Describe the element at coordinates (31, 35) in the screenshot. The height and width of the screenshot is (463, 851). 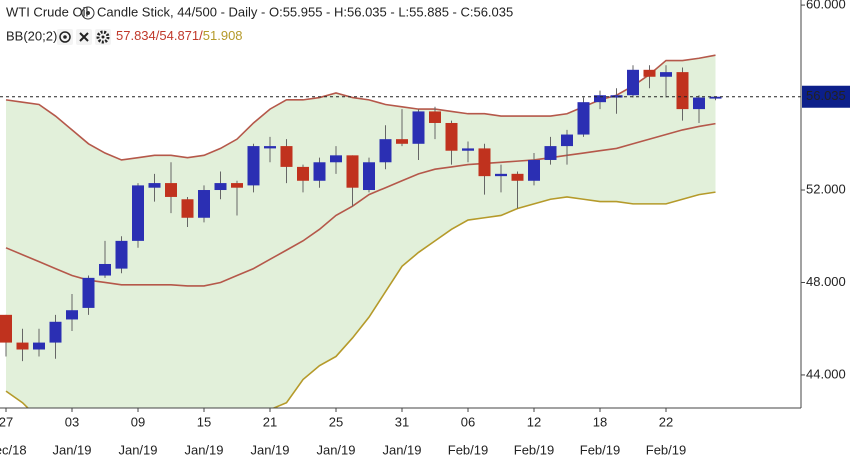
I see `indicator-label: BB(20;2)` at that location.